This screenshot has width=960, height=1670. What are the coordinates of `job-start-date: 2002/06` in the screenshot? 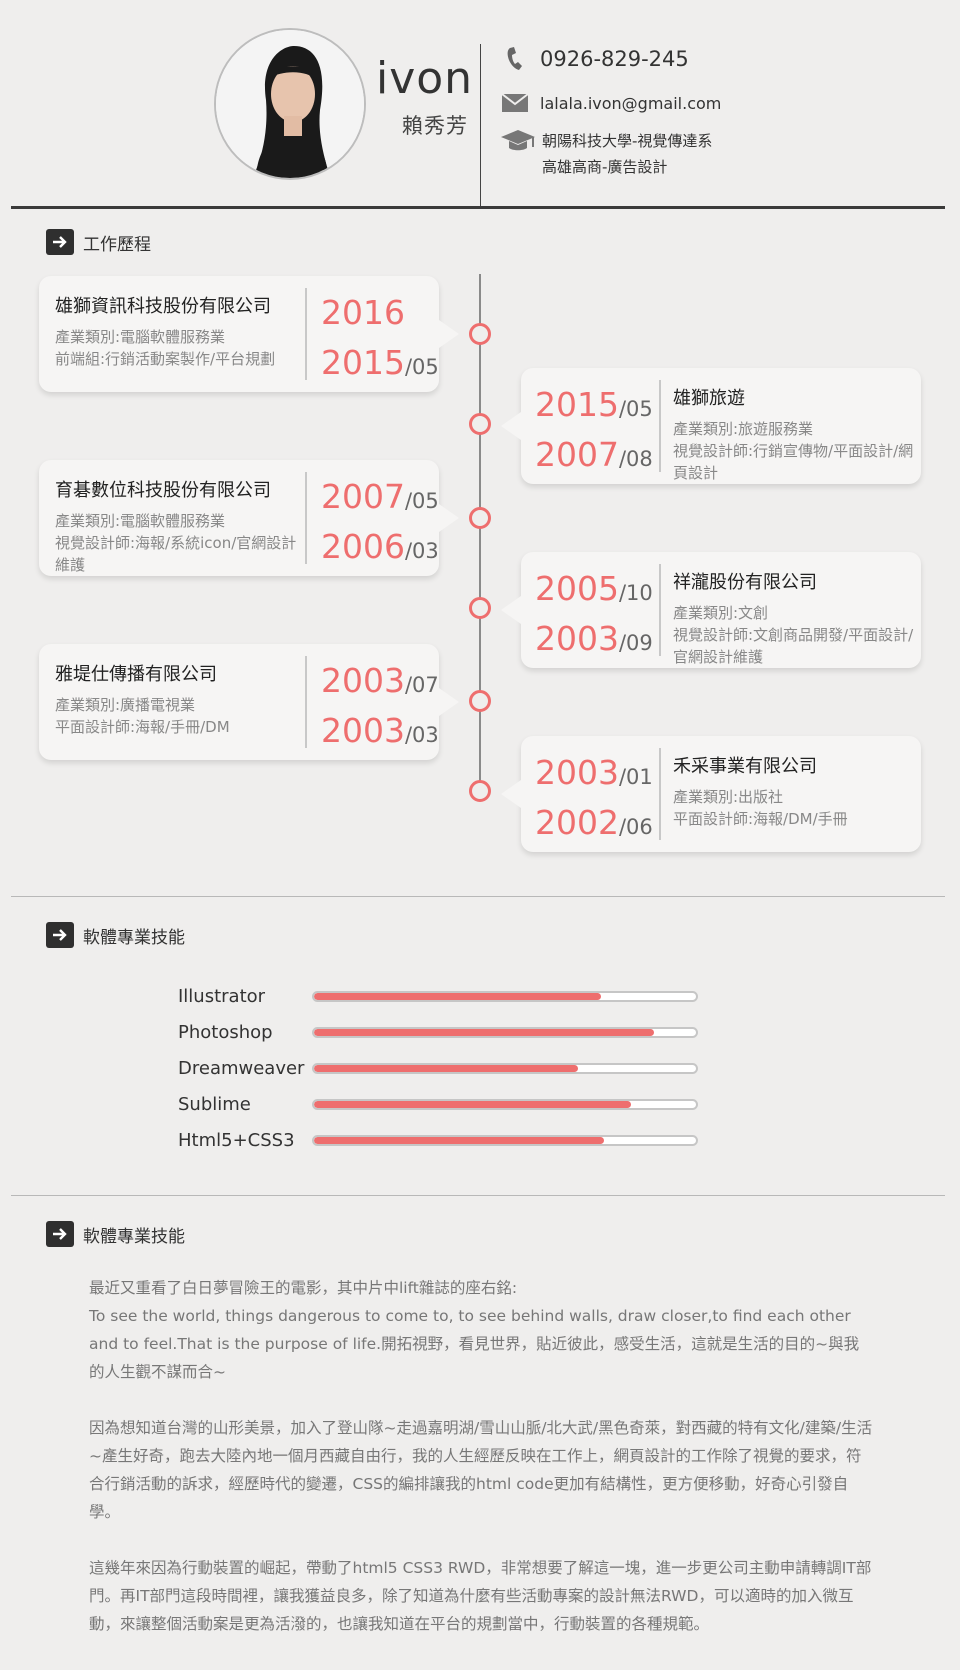 It's located at (594, 822).